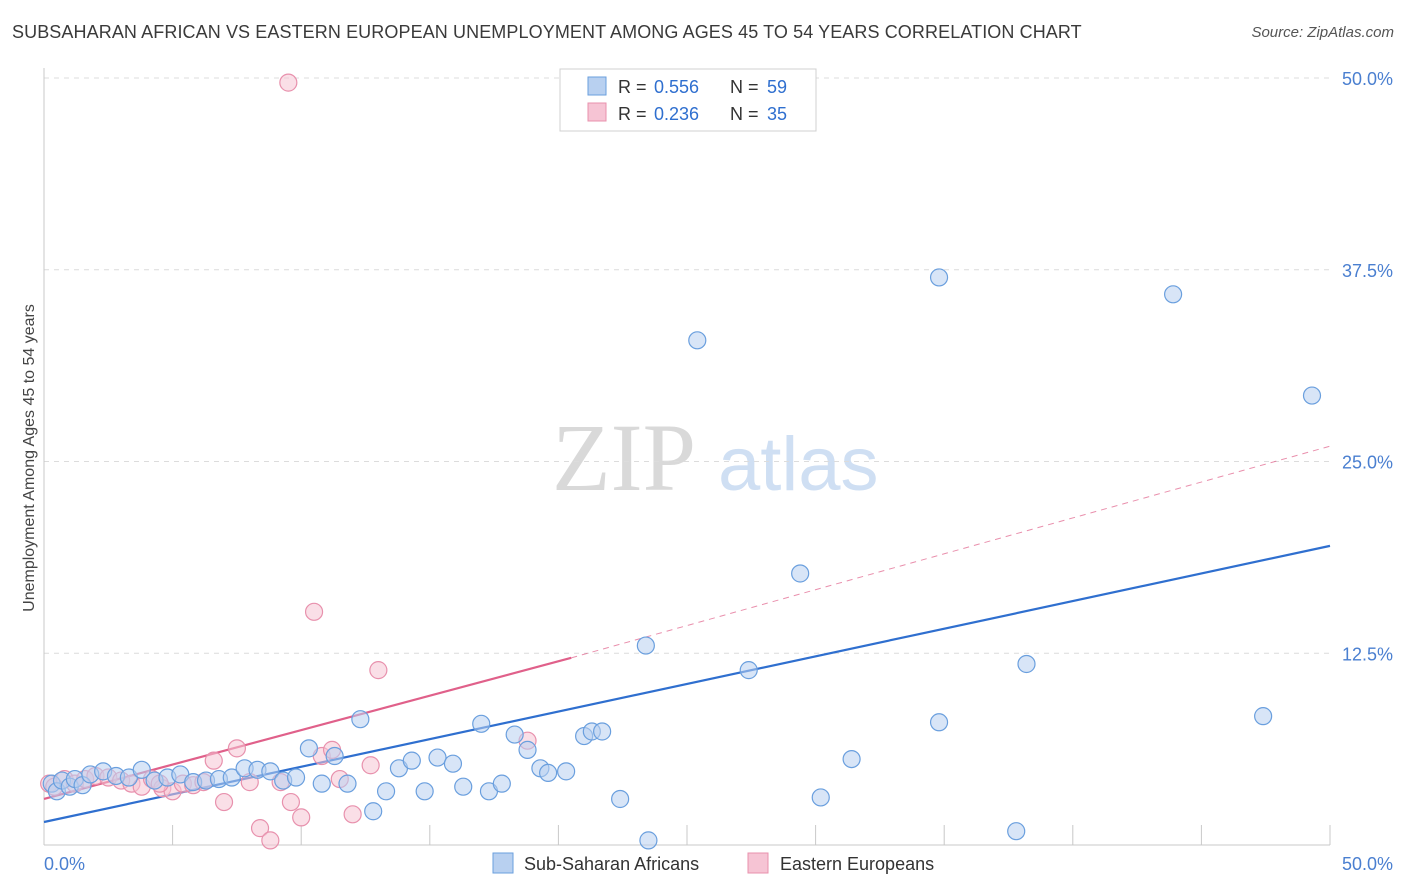  I want to click on y-tick-label: 12.5%, so click(1367, 654).